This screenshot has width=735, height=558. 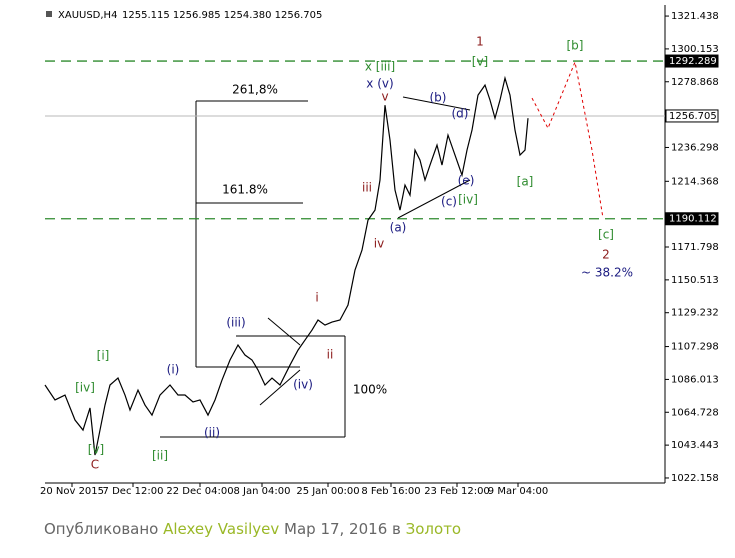 What do you see at coordinates (460, 114) in the screenshot?
I see `wave-label: (d)` at bounding box center [460, 114].